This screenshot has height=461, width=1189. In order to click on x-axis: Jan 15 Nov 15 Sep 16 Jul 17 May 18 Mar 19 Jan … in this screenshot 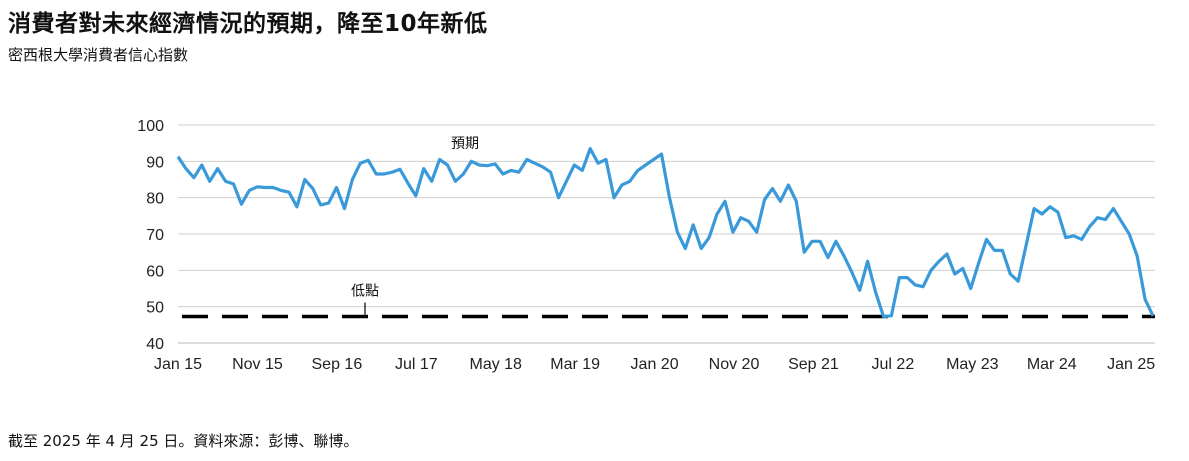, I will do `click(654, 364)`.